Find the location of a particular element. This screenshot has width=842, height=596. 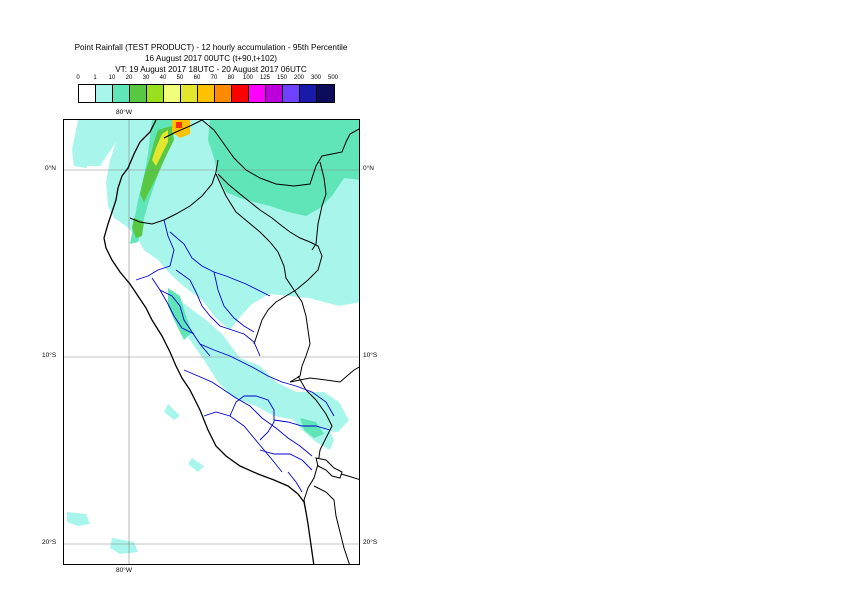

legend-tick-label: 60 is located at coordinates (197, 78).